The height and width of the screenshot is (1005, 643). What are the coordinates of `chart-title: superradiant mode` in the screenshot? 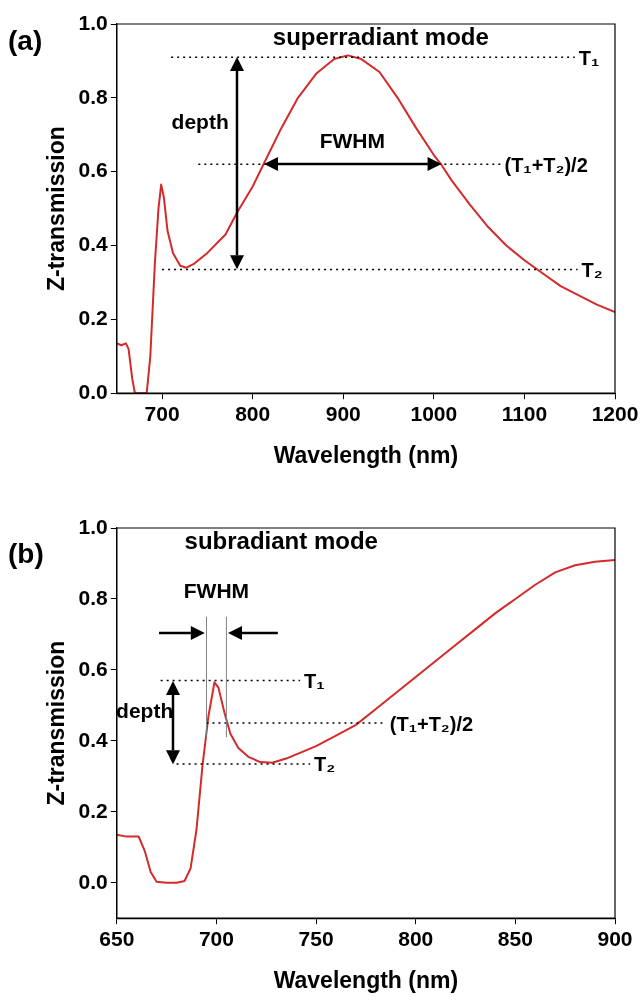 It's located at (380, 36).